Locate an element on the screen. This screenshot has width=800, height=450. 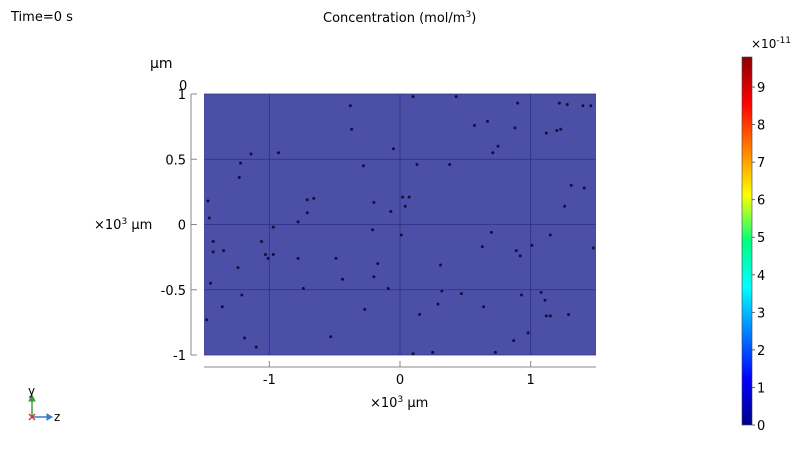
colorbar-tick-label: 8 is located at coordinates (761, 126).